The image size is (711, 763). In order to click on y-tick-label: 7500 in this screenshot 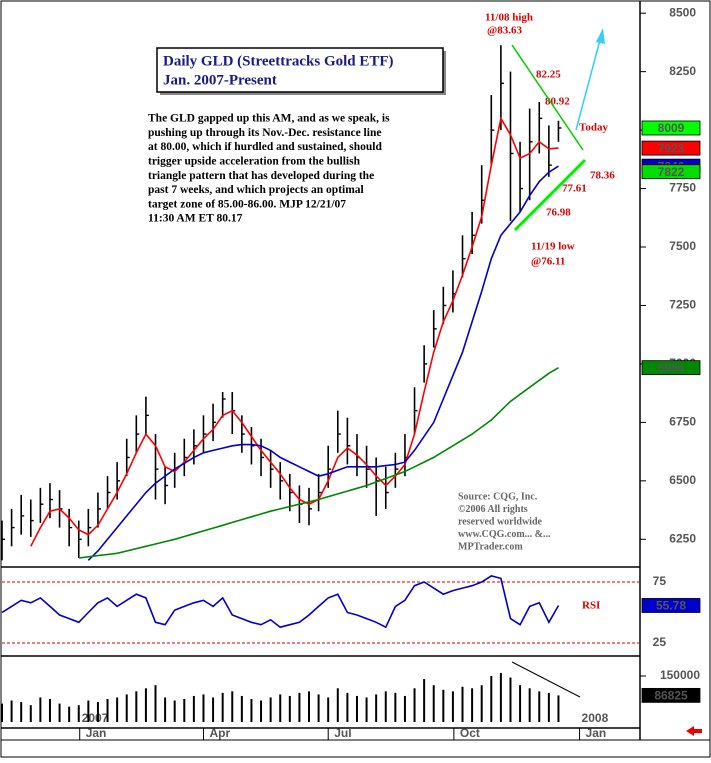, I will do `click(682, 246)`.